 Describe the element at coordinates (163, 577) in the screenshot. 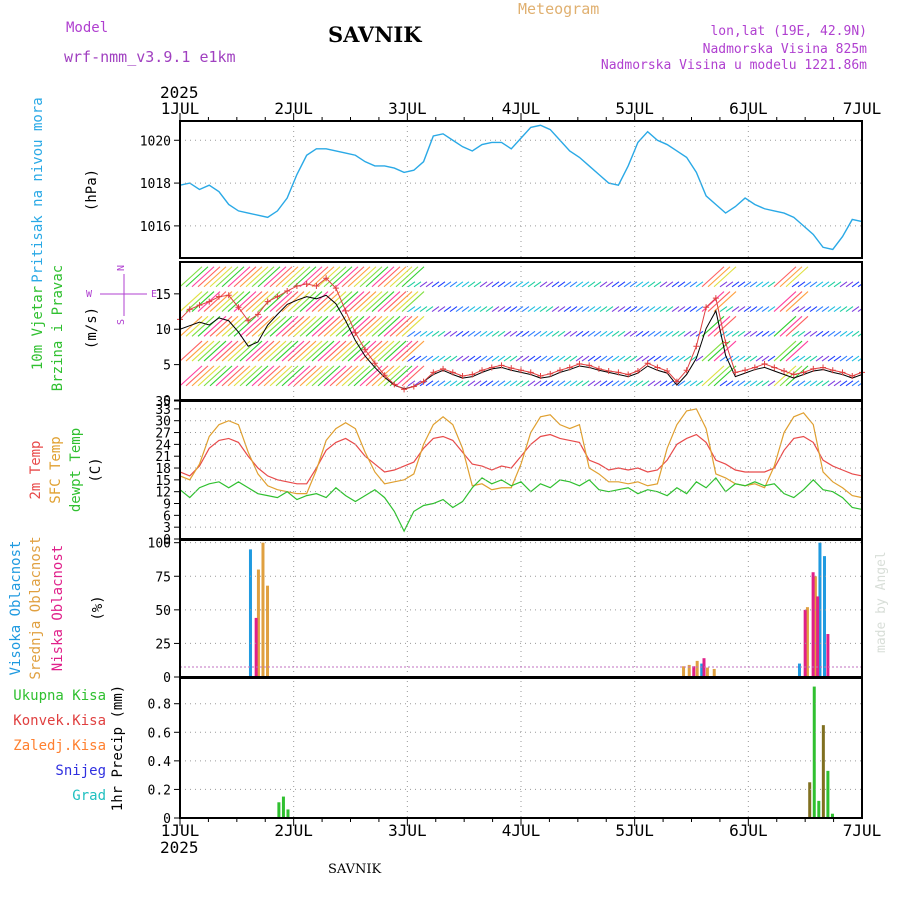

I see `y-tick-label: 75` at that location.